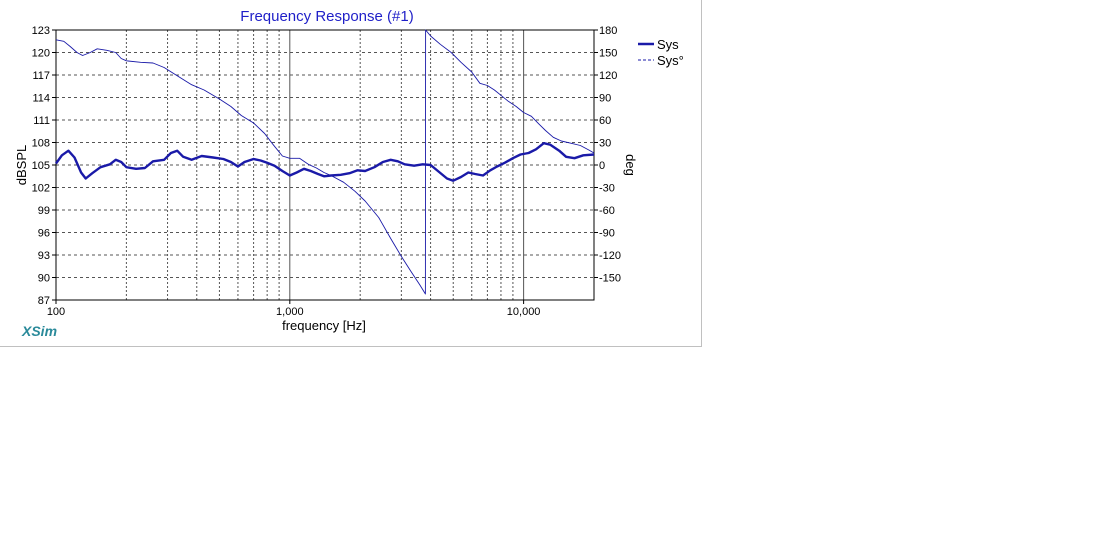 The height and width of the screenshot is (543, 1095). What do you see at coordinates (44, 279) in the screenshot?
I see `y-tick-label: 90` at bounding box center [44, 279].